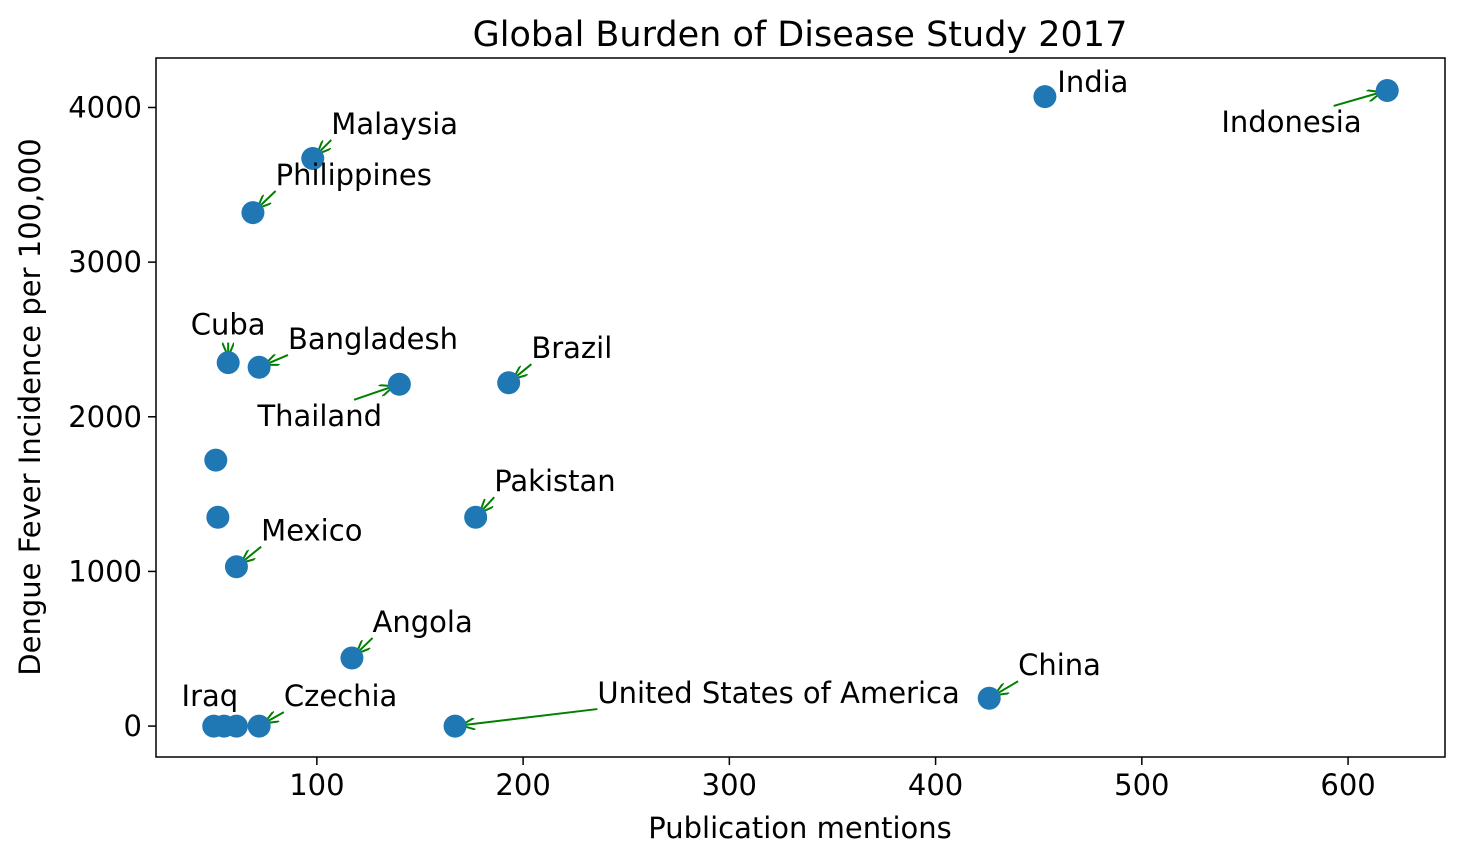  What do you see at coordinates (105, 417) in the screenshot?
I see `y-tick-label: 2000` at bounding box center [105, 417].